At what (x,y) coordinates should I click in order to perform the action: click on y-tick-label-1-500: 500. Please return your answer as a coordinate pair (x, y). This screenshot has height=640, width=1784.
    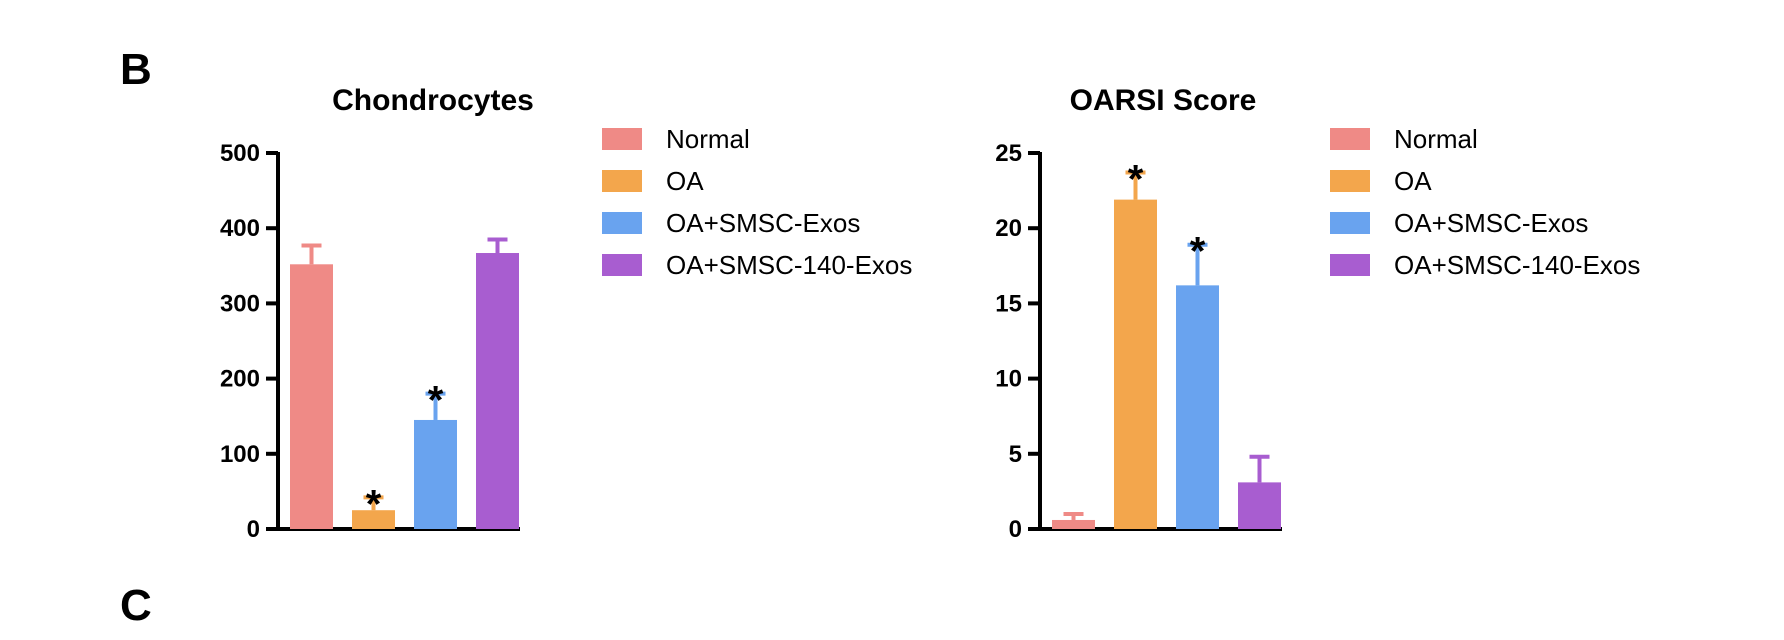
    Looking at the image, I should click on (240, 153).